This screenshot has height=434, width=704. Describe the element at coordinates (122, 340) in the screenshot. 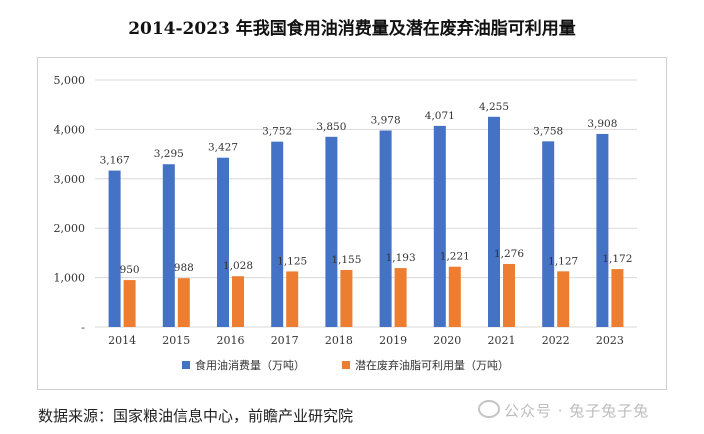

I see `x-tick-label: 2014` at that location.